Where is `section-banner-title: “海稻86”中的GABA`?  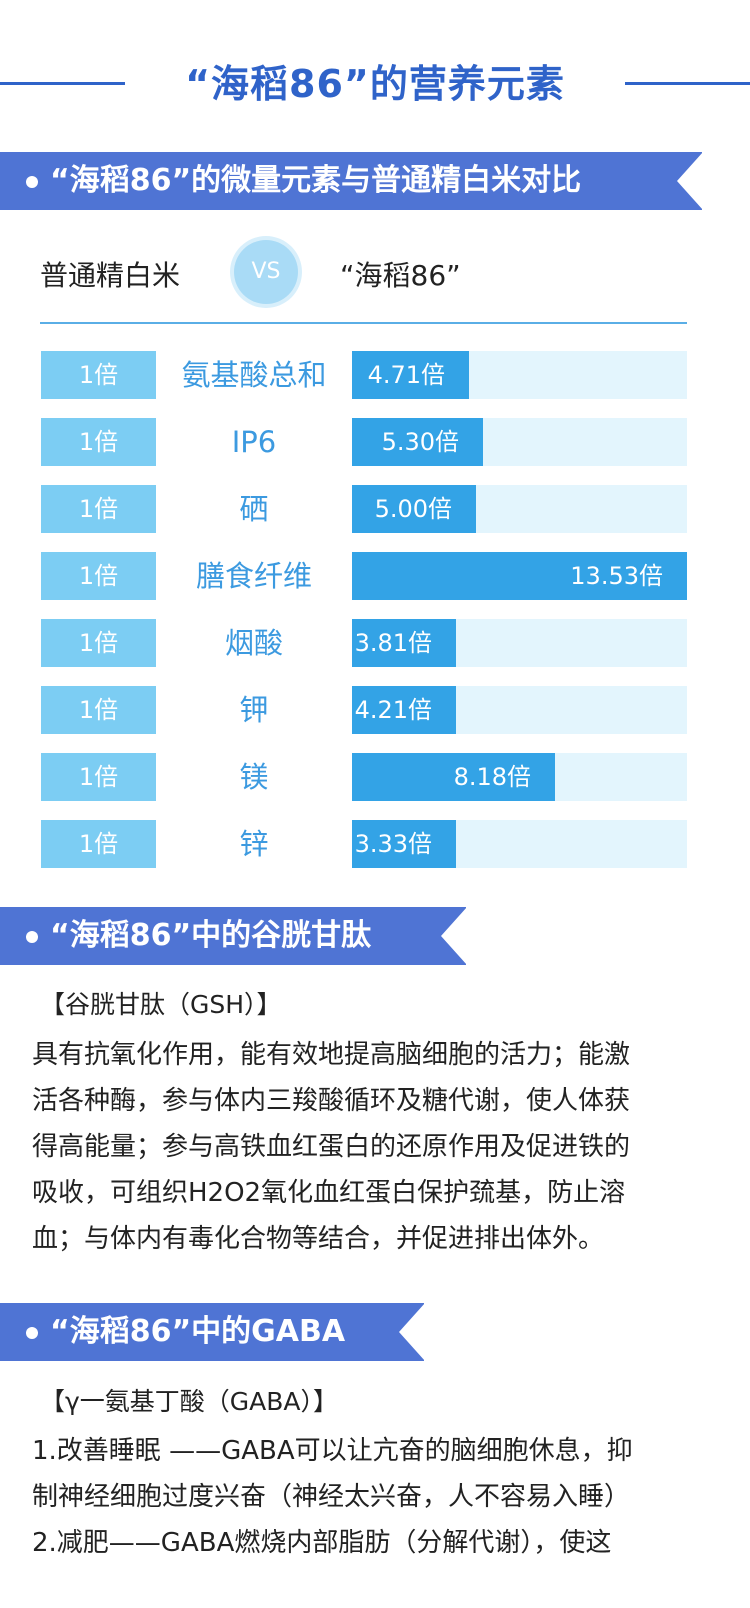
section-banner-title: “海稻86”中的GABA is located at coordinates (198, 1331).